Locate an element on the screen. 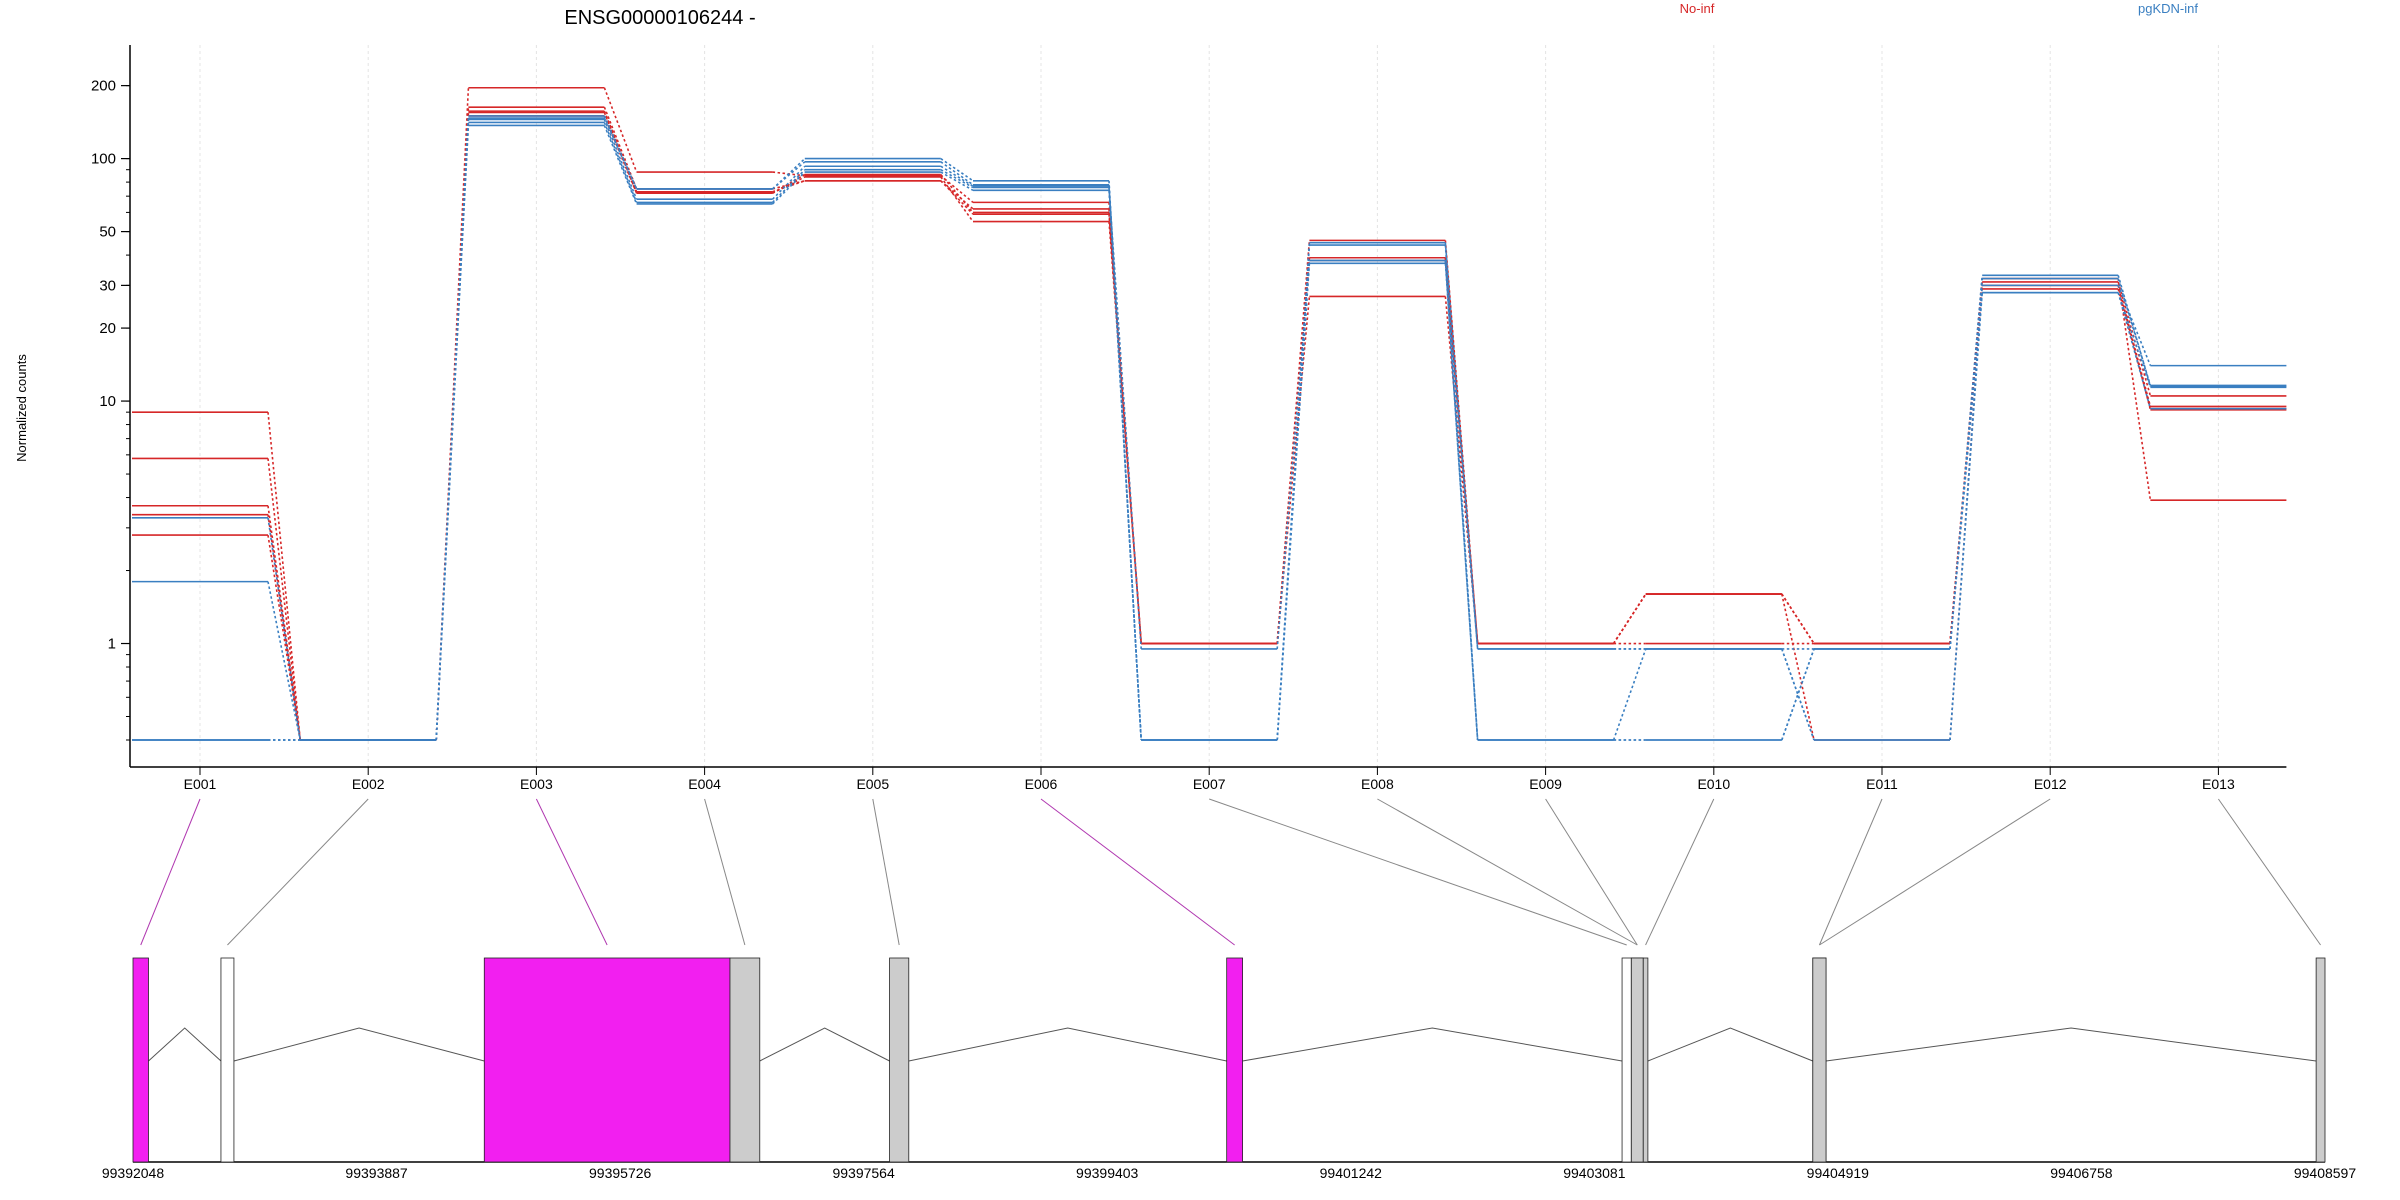 The height and width of the screenshot is (1200, 2400). genomic-tick-label: 99408597 is located at coordinates (2325, 1173).